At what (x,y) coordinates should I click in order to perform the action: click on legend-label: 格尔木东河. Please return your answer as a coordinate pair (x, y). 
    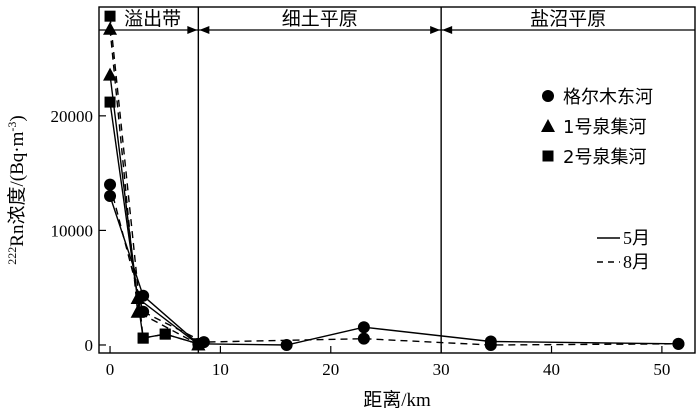
    Looking at the image, I should click on (608, 97).